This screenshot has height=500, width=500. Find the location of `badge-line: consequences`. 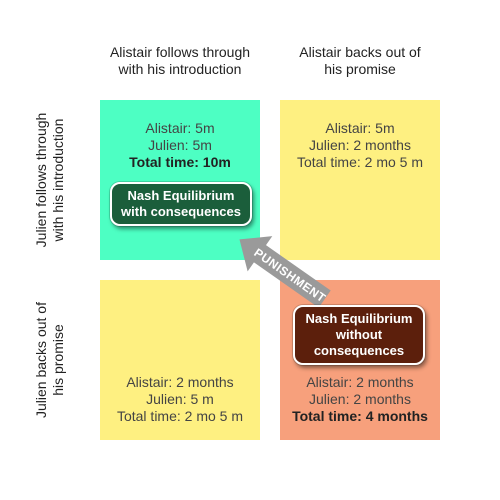

badge-line: consequences is located at coordinates (359, 350).